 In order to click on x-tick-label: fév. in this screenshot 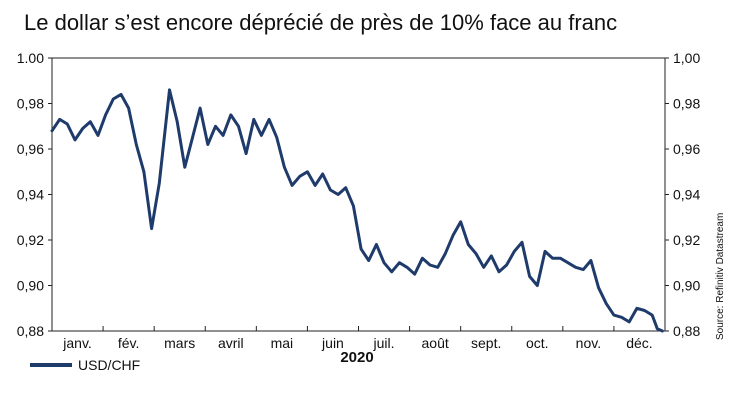, I will do `click(129, 343)`.